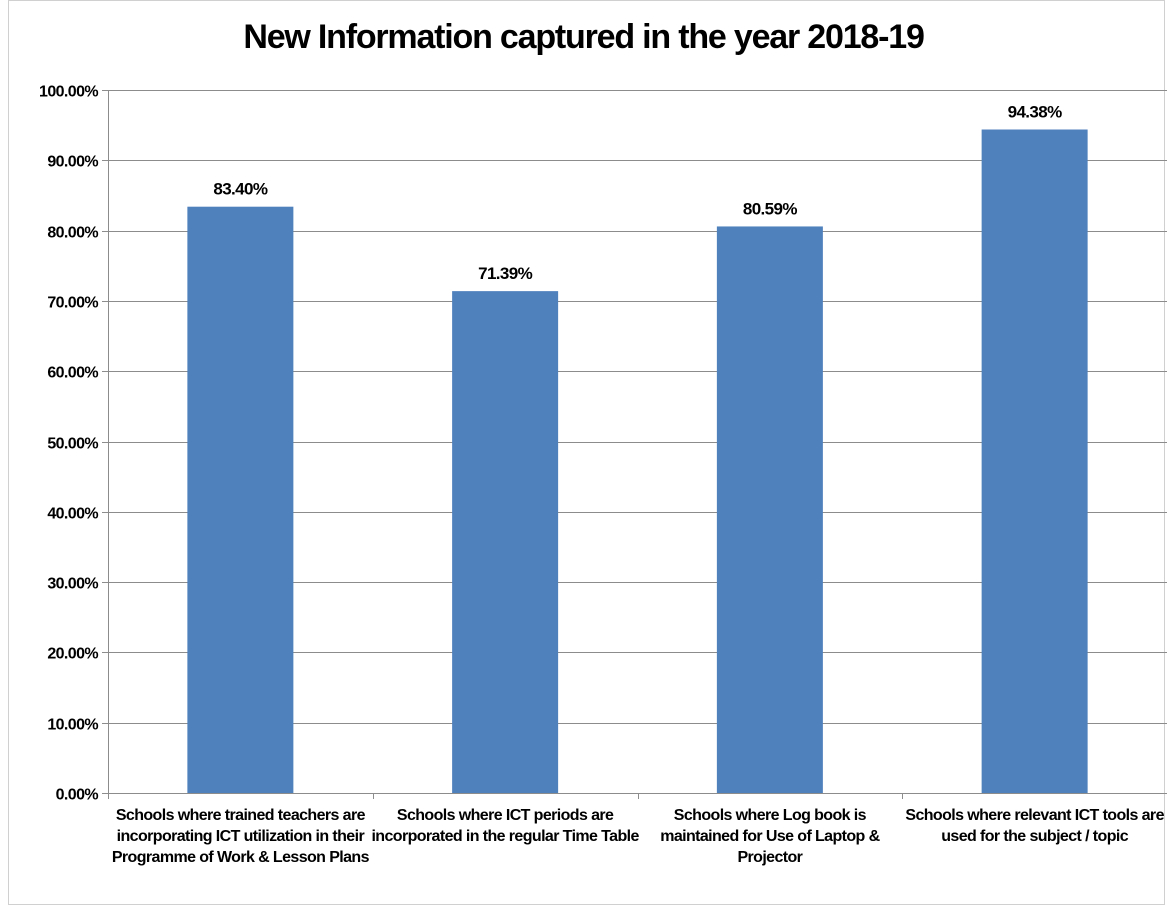 Image resolution: width=1167 pixels, height=907 pixels. Describe the element at coordinates (1035, 112) in the screenshot. I see `data-label: 94.38%` at that location.